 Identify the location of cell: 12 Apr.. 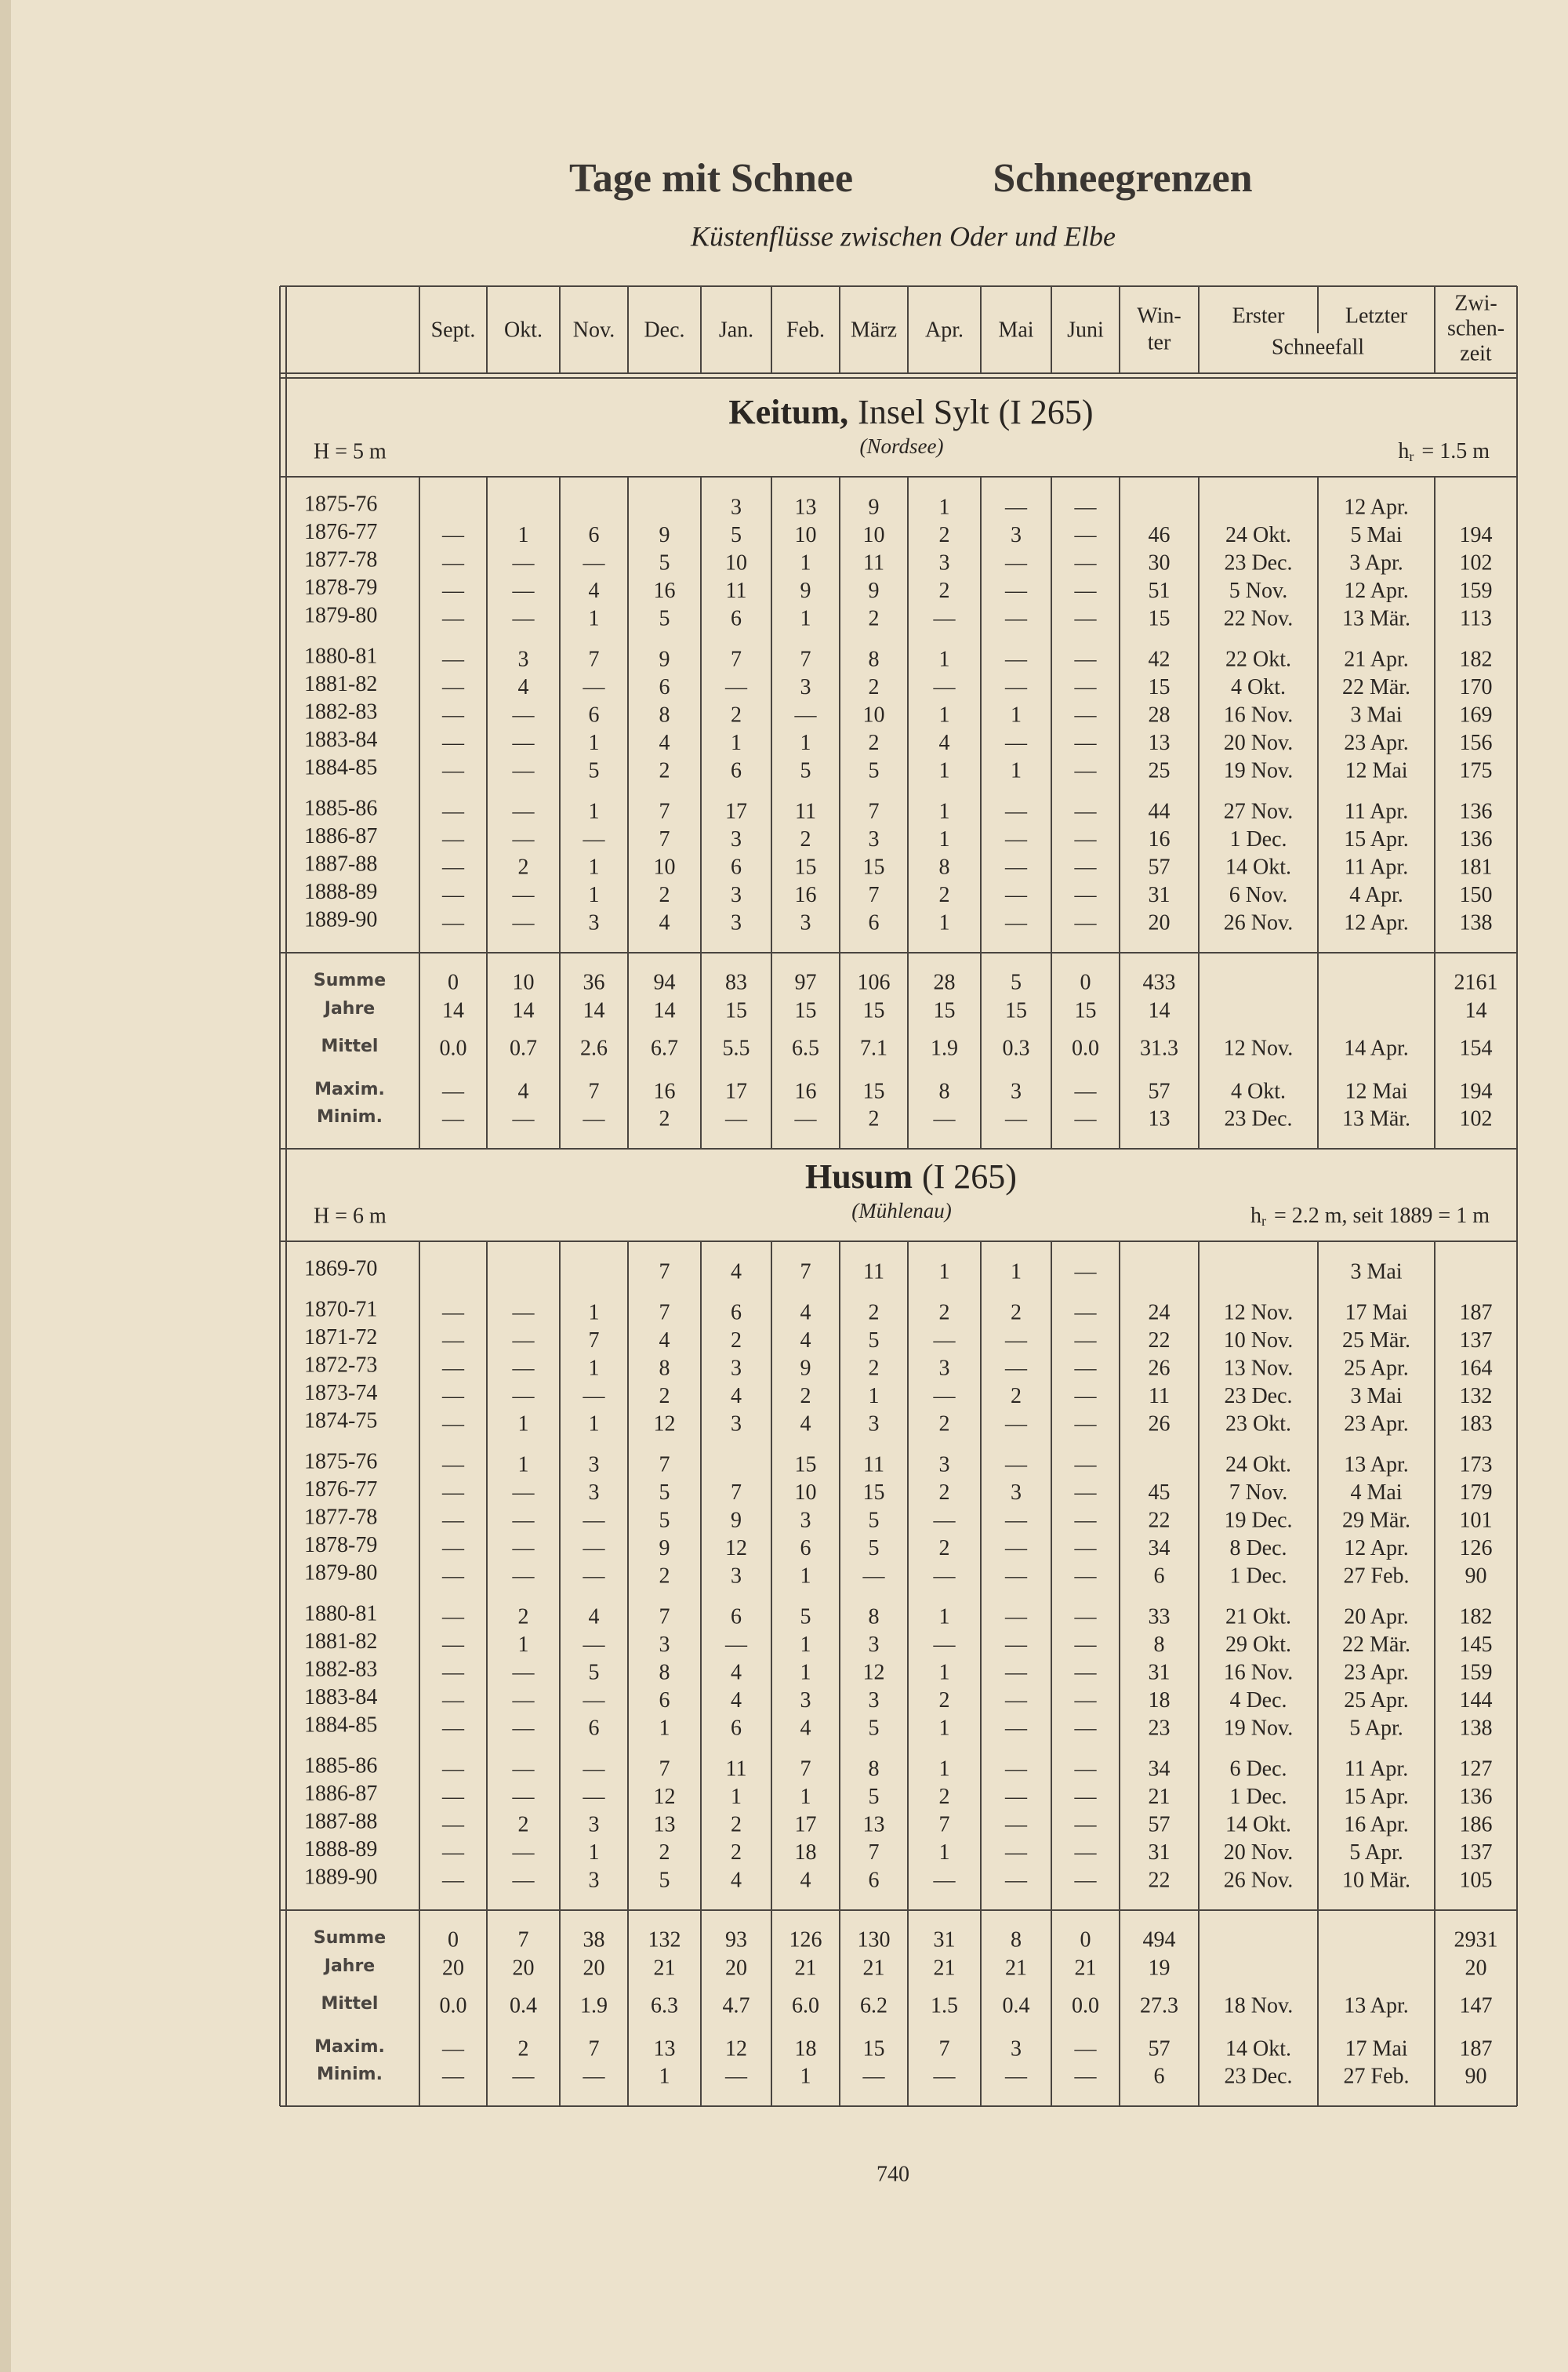
(1376, 1548).